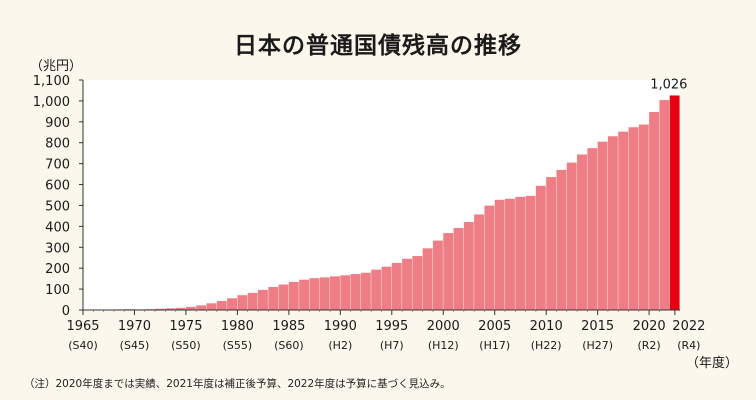  Describe the element at coordinates (185, 326) in the screenshot. I see `x-tick-label-year: 1975` at that location.